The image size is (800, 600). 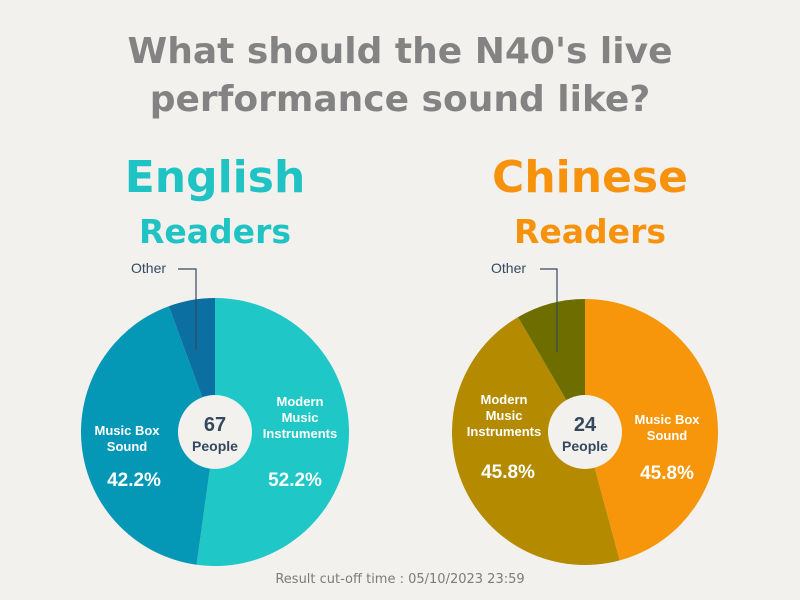 What do you see at coordinates (590, 204) in the screenshot?
I see `chinese-readers-heading: Chinese Readers` at bounding box center [590, 204].